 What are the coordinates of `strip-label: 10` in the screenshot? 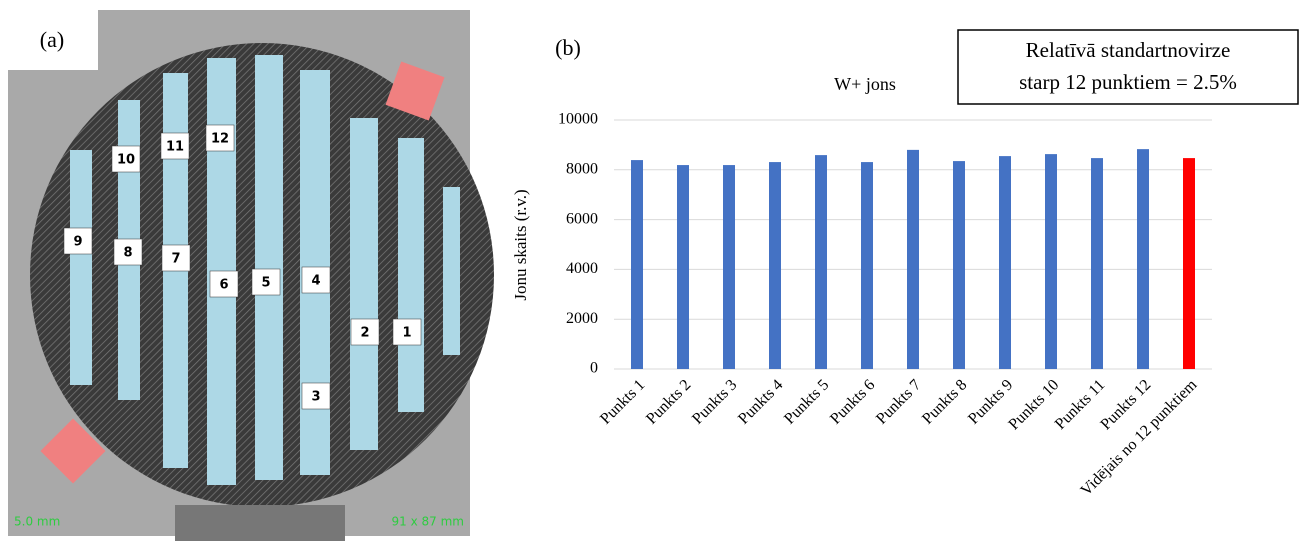 It's located at (126, 160).